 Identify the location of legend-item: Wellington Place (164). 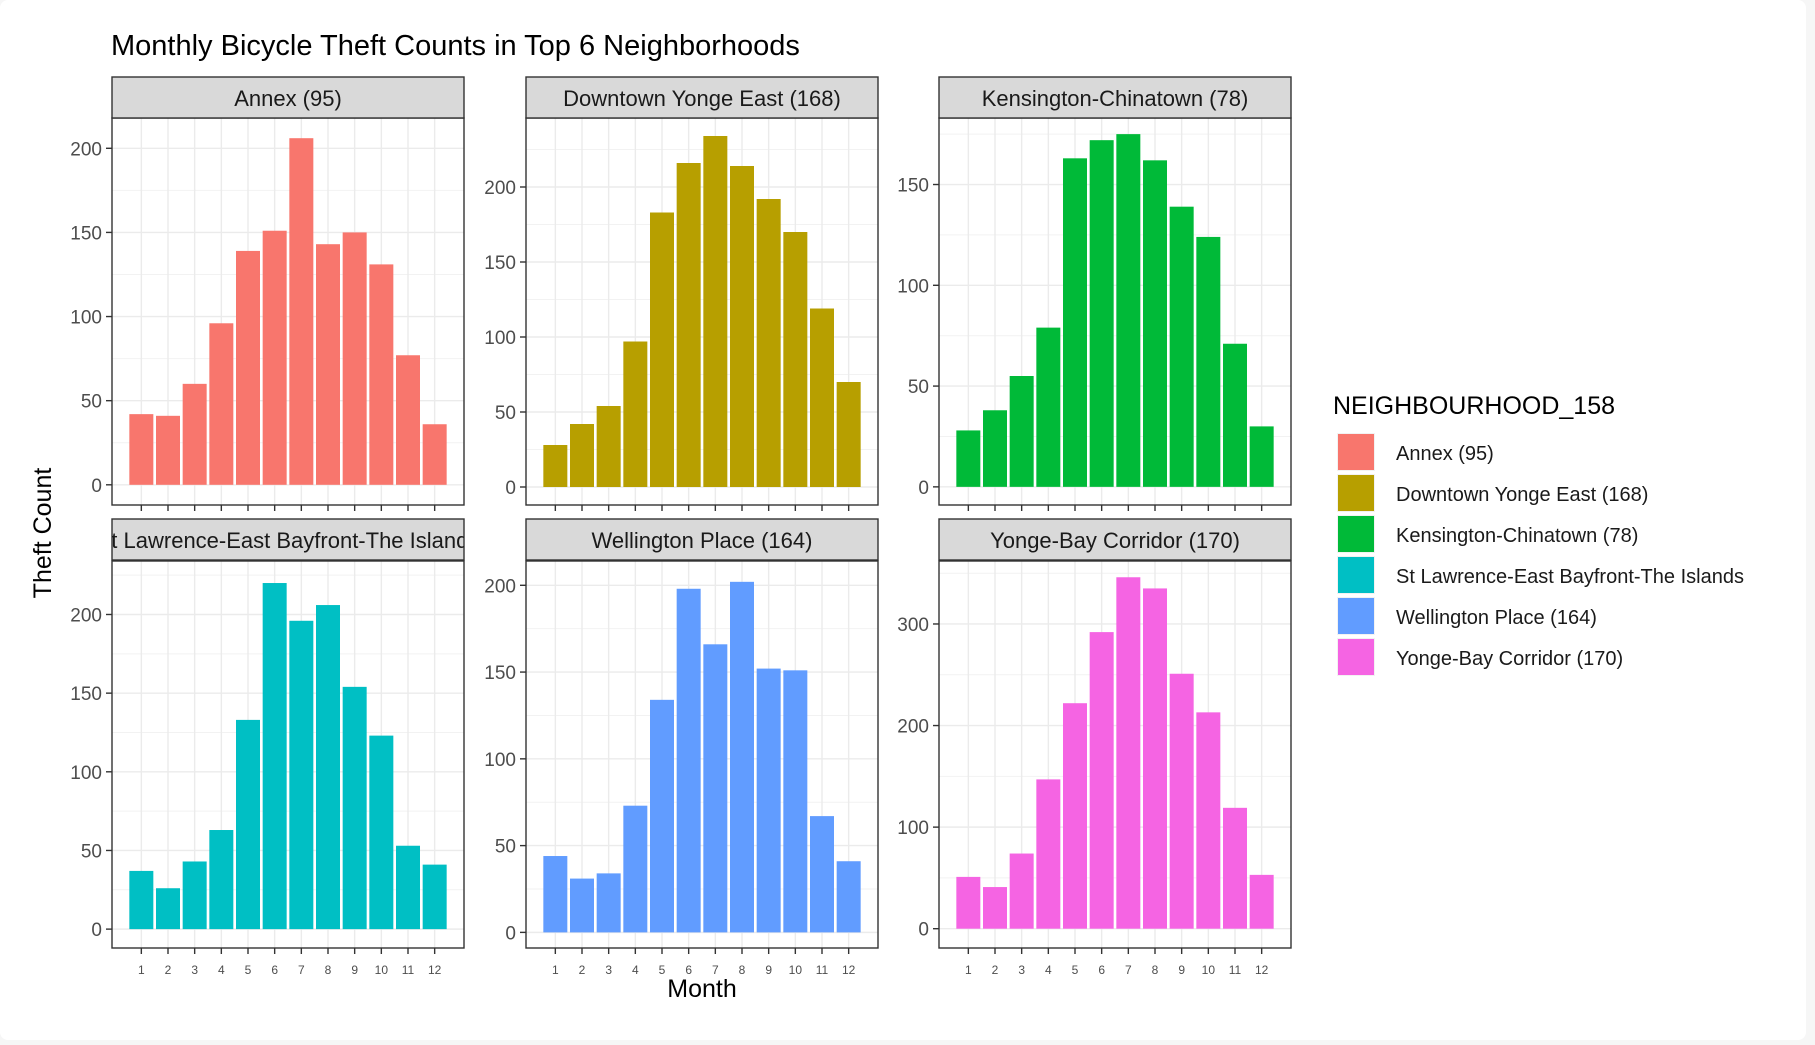
(1467, 616).